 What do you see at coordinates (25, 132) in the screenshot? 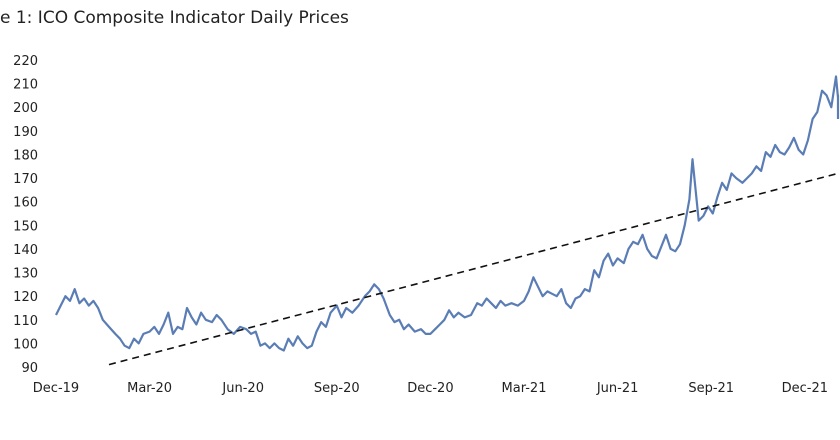
I see `y-tick-label: 190` at bounding box center [25, 132].